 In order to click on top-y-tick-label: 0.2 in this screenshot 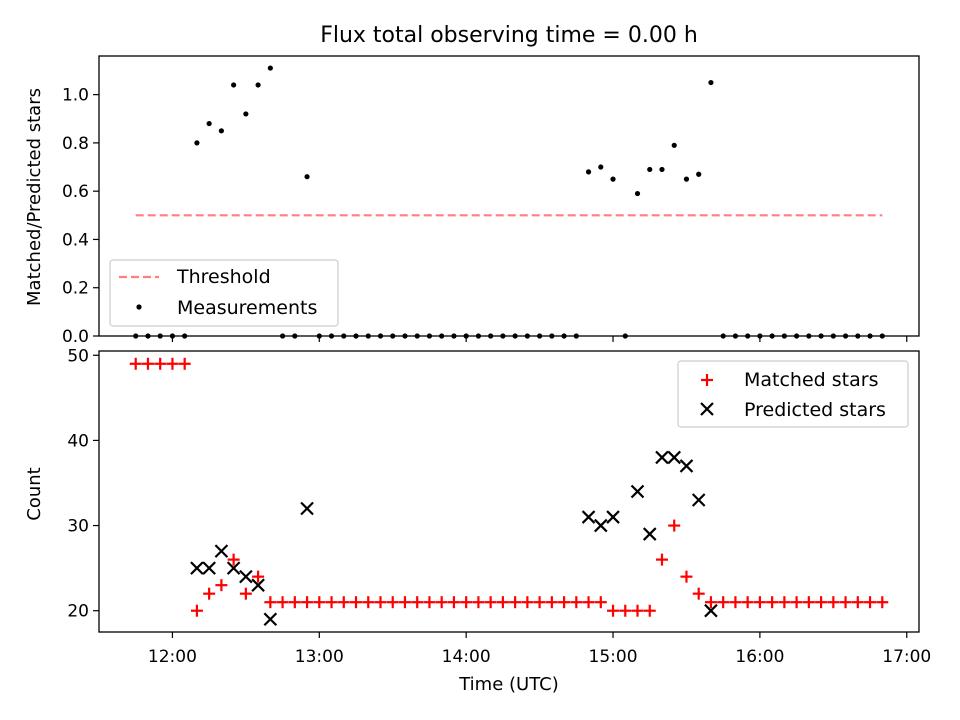, I will do `click(75, 289)`.